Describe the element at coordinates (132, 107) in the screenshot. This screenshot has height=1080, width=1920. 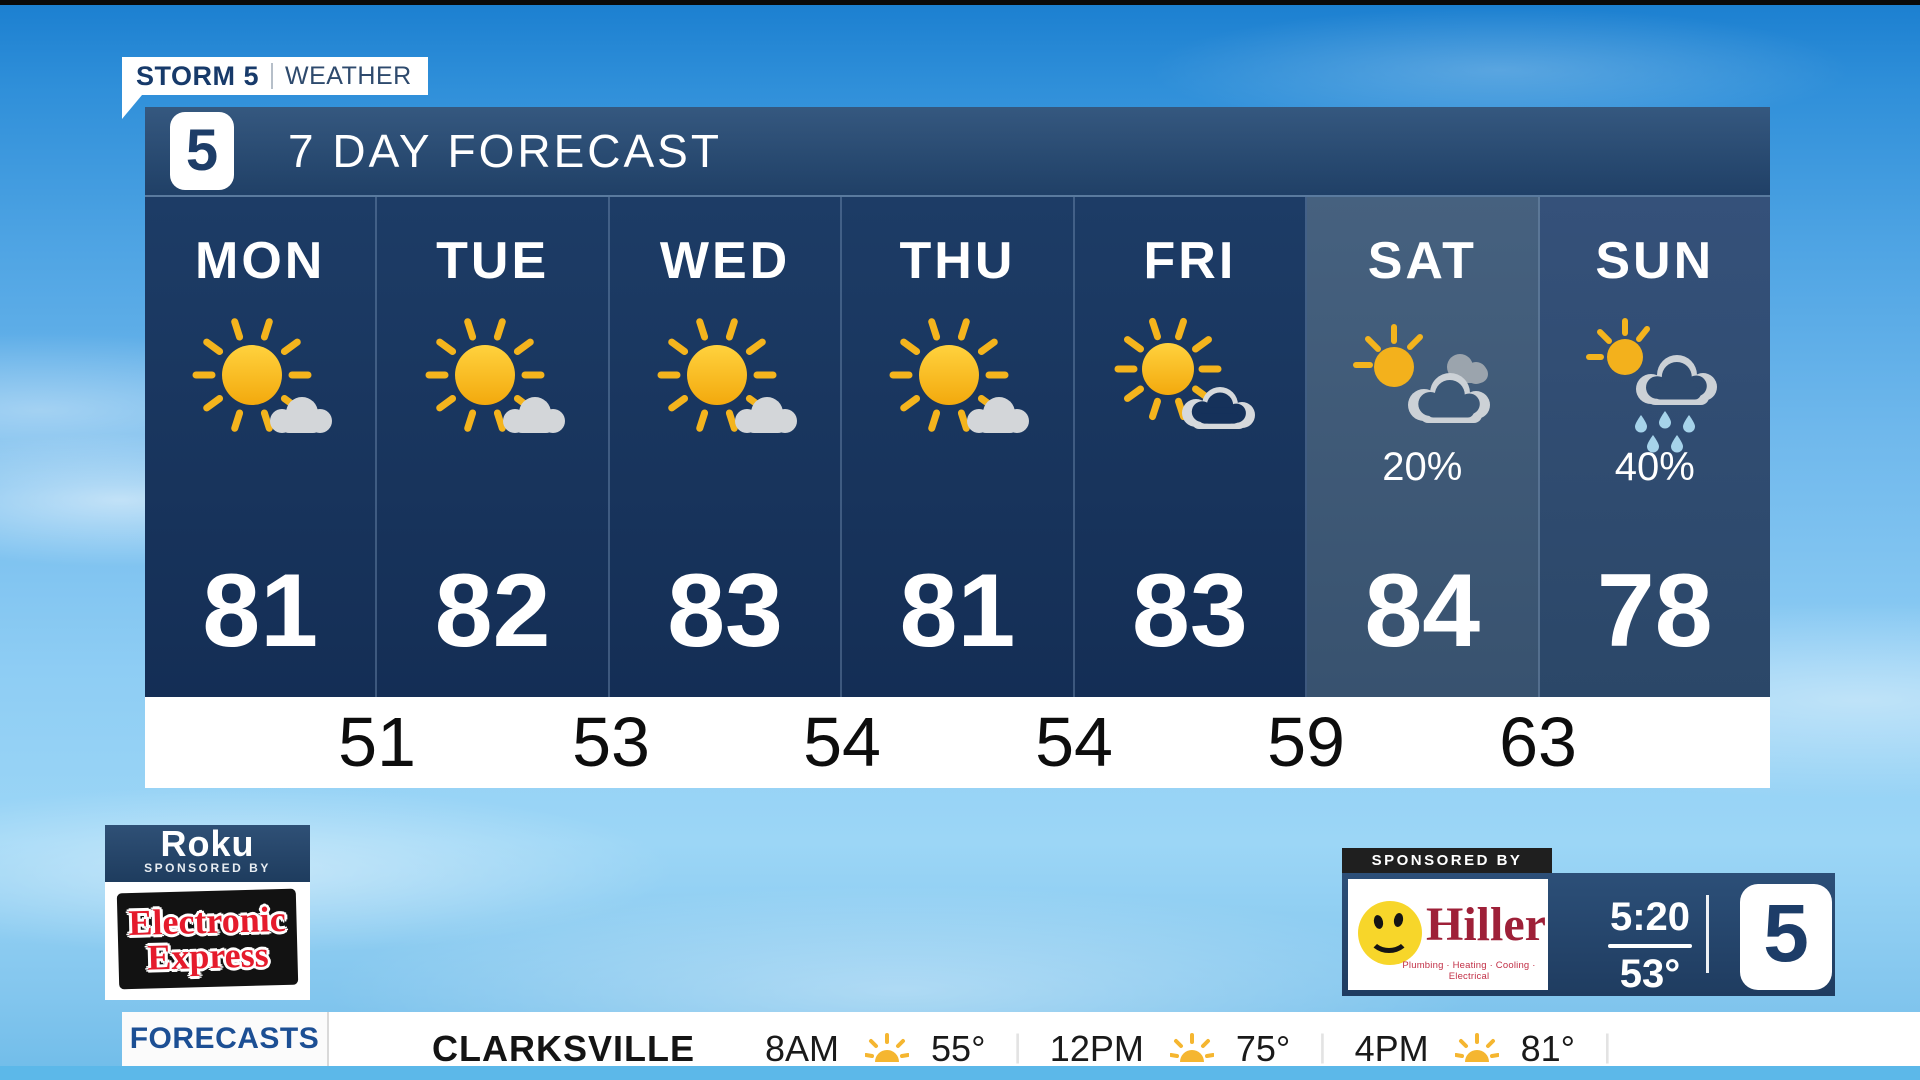
I see `badge-tail` at that location.